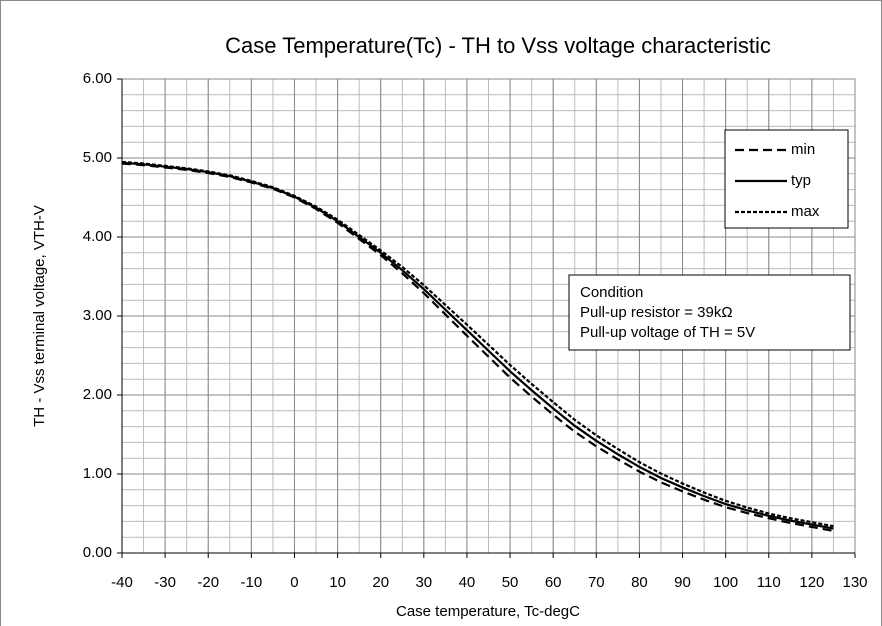  Describe the element at coordinates (337, 582) in the screenshot. I see `x-tick-label: 10` at that location.